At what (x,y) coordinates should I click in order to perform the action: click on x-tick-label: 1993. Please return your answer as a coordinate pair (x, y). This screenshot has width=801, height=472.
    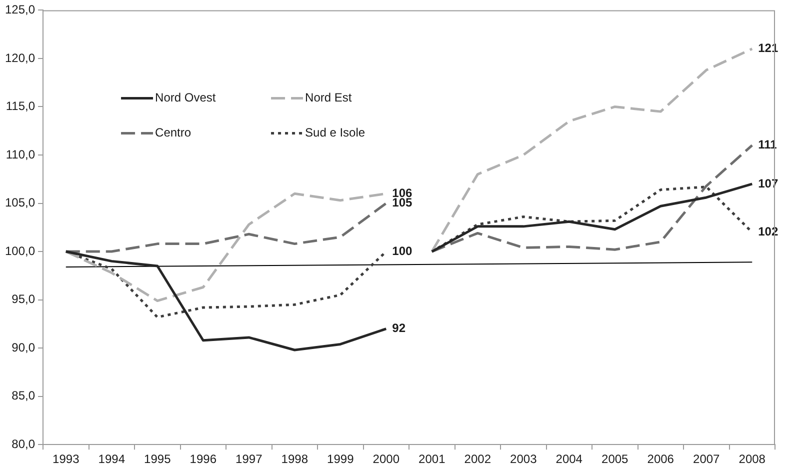
    Looking at the image, I should click on (66, 459).